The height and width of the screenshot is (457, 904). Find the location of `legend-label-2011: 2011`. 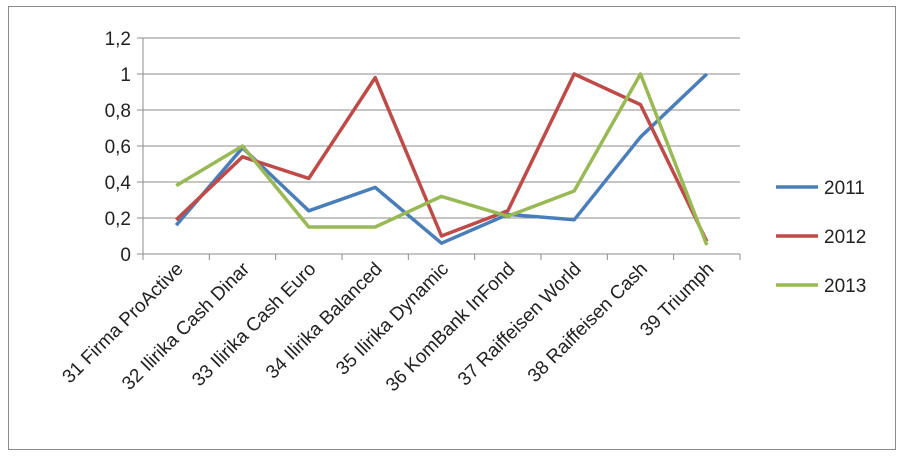

legend-label-2011: 2011 is located at coordinates (844, 188).